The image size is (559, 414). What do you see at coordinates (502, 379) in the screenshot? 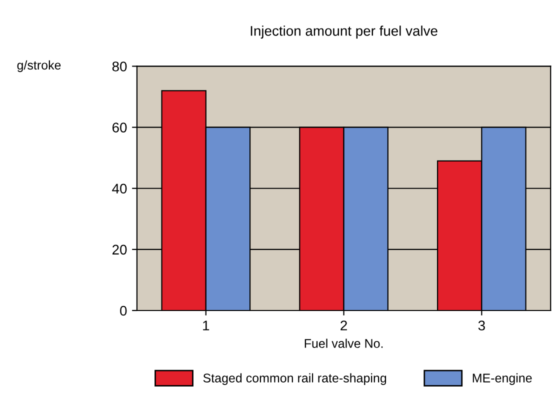
I see `legend-label: ME-engine` at bounding box center [502, 379].